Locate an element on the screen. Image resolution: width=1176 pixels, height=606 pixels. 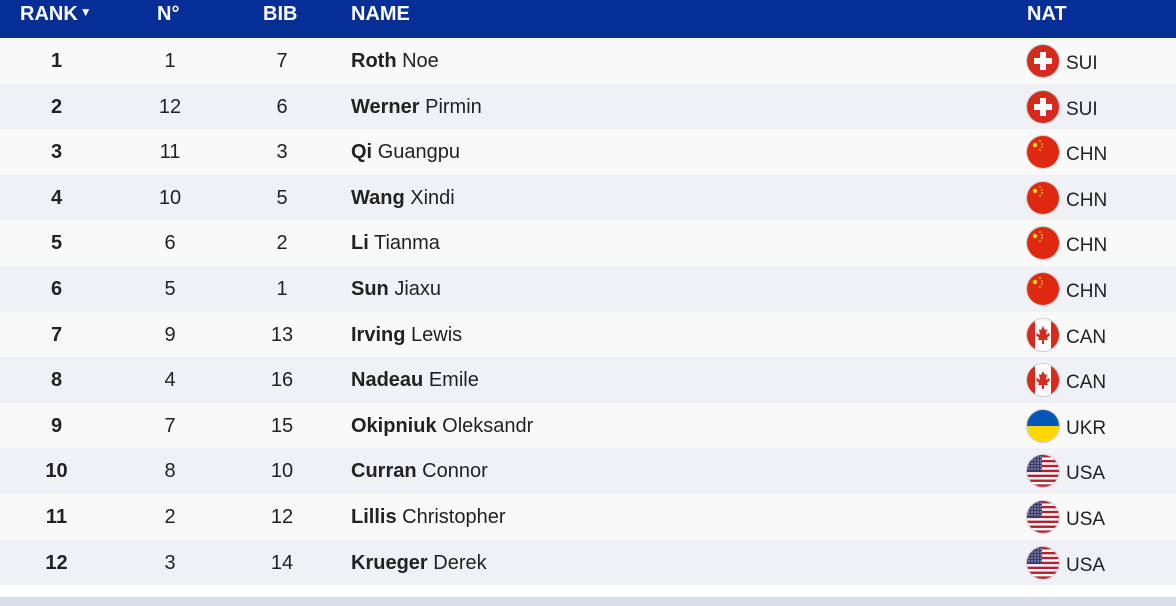
bib-cell: 15 is located at coordinates (282, 425).